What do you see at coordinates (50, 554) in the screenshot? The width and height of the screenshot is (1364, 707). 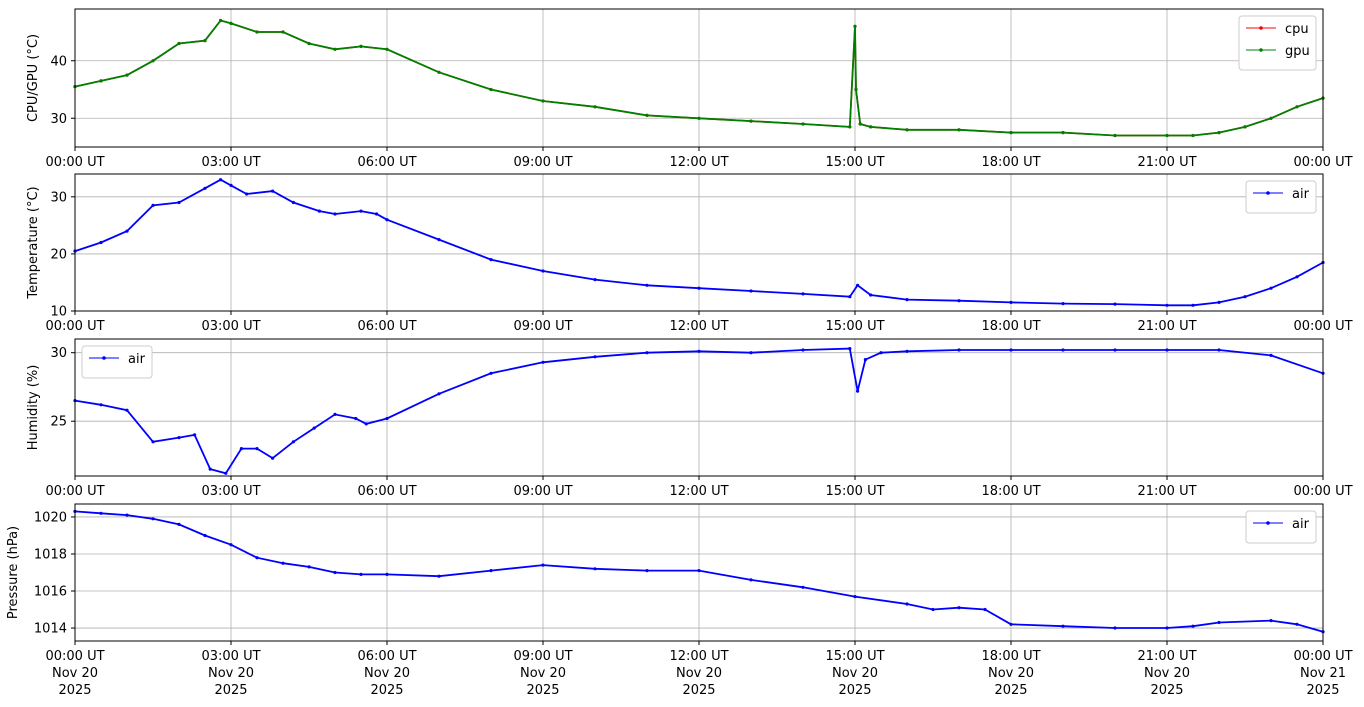 I see `y-tick-label: 1018` at bounding box center [50, 554].